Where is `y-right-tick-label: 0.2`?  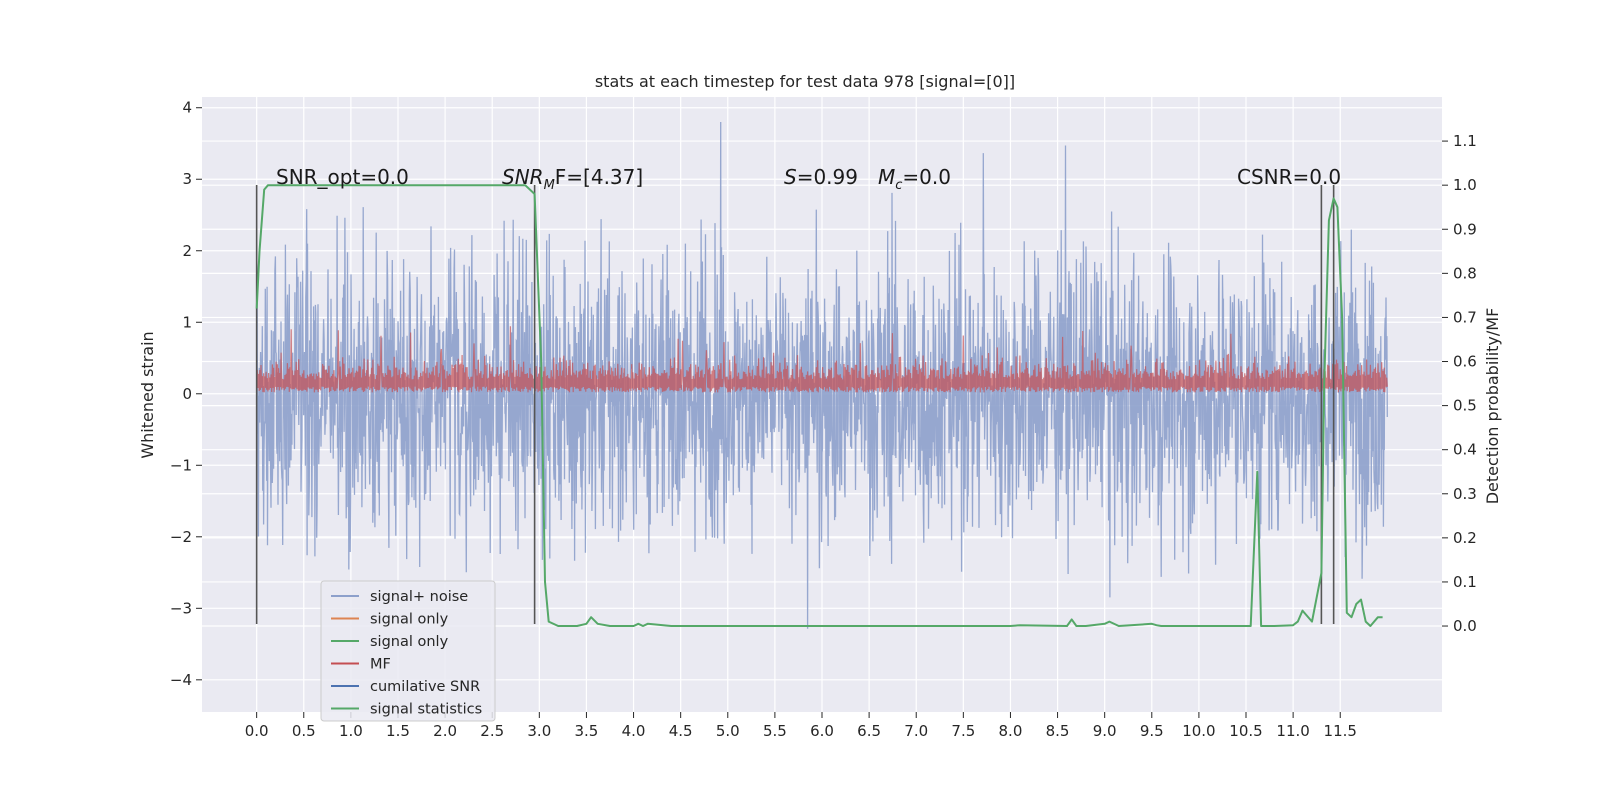
y-right-tick-label: 0.2 is located at coordinates (1465, 538).